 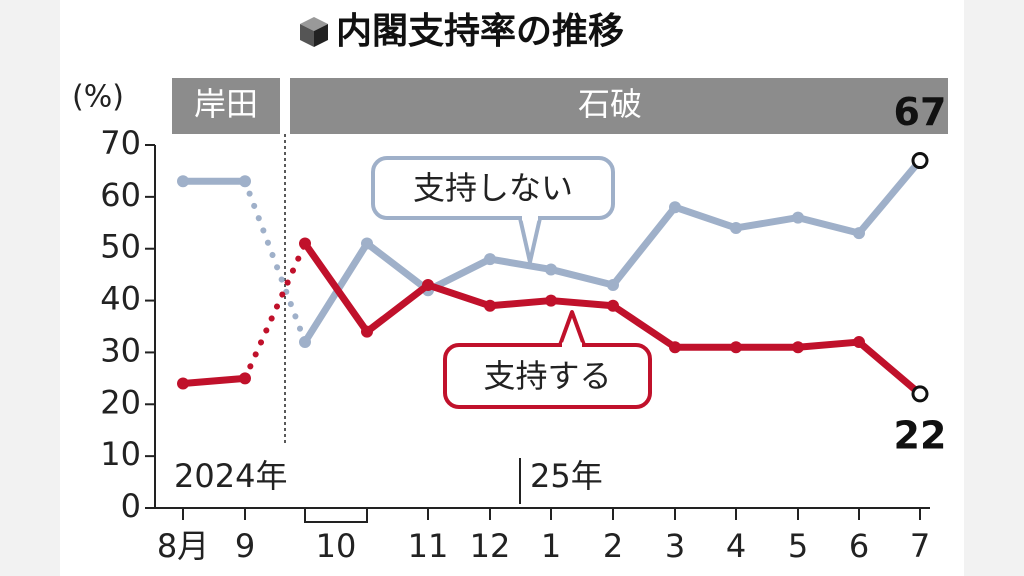 I want to click on x-tick-label: 8月, so click(x=183, y=546).